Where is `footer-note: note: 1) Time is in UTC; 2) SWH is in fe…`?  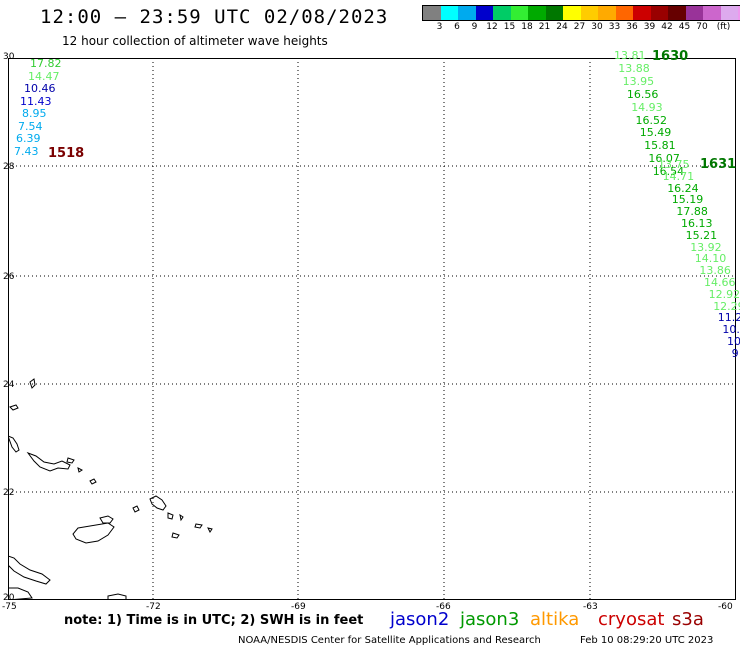 footer-note: note: 1) Time is in UTC; 2) SWH is in fe… is located at coordinates (214, 620).